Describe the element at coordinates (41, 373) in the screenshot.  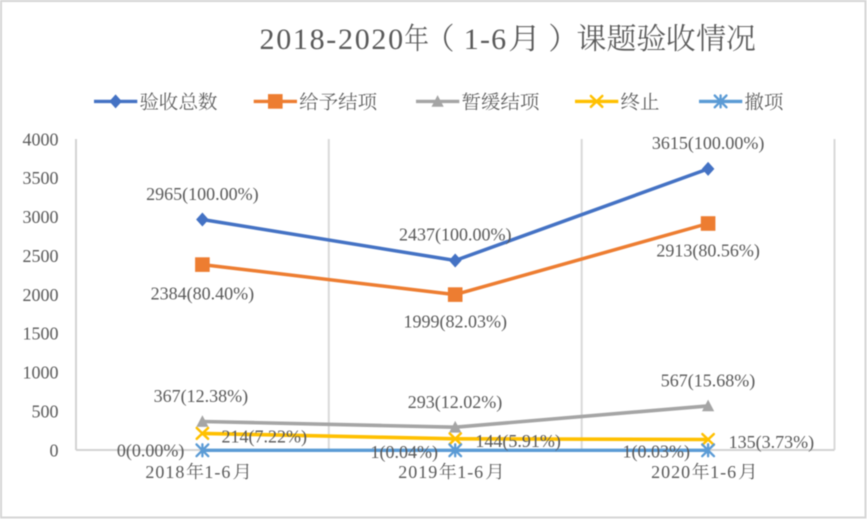
I see `svg-text: 1000` at that location.